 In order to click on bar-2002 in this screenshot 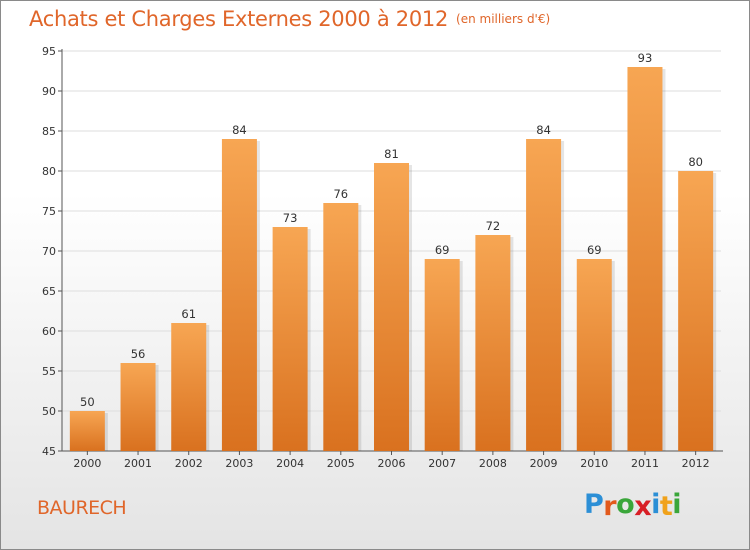, I will do `click(189, 387)`.